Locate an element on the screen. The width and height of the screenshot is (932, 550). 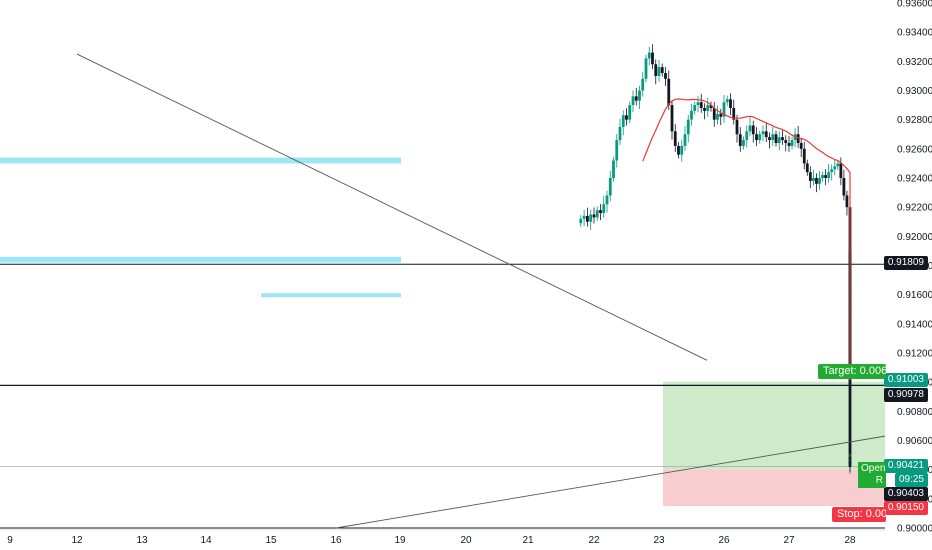
price-tick-label: 0.92400 is located at coordinates (914, 179).